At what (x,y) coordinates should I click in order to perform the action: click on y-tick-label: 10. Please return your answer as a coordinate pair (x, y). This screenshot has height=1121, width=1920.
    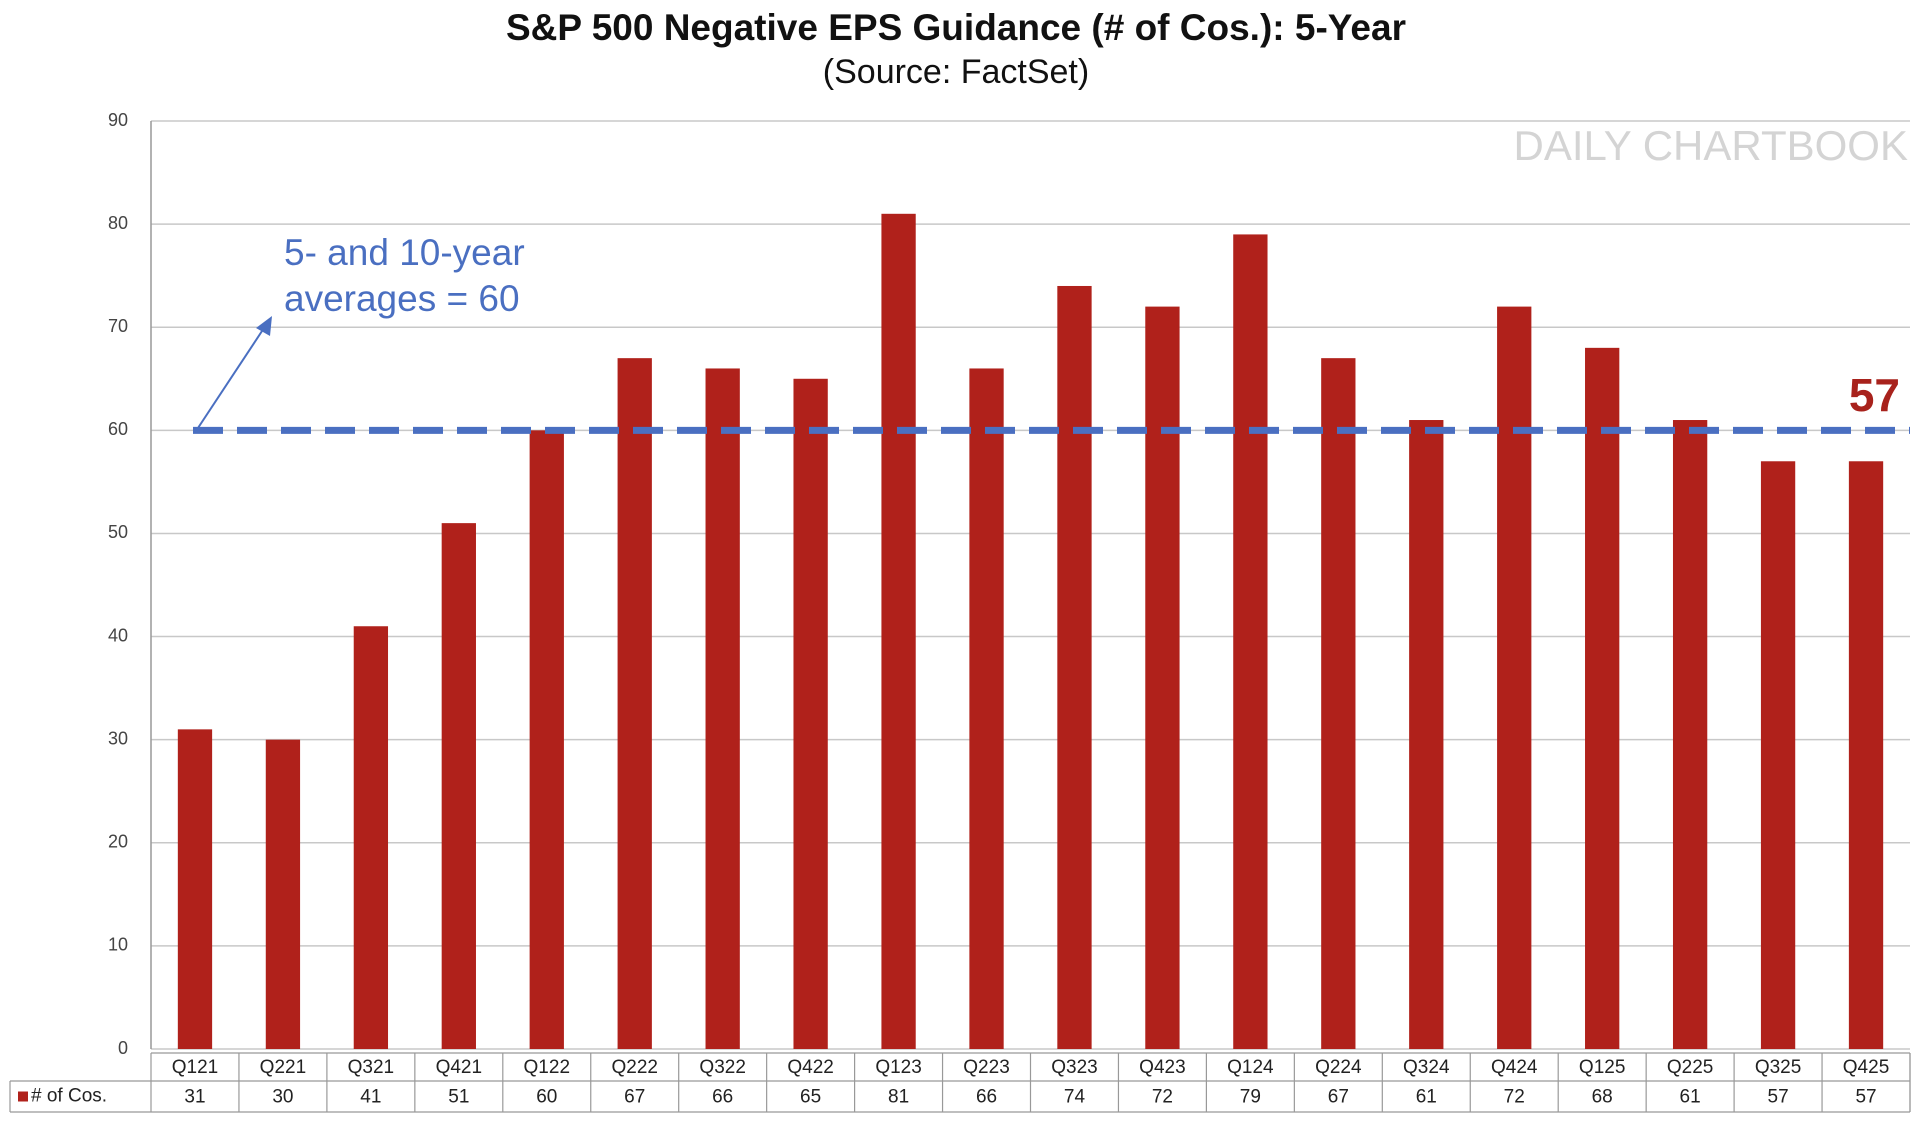
    Looking at the image, I should click on (118, 945).